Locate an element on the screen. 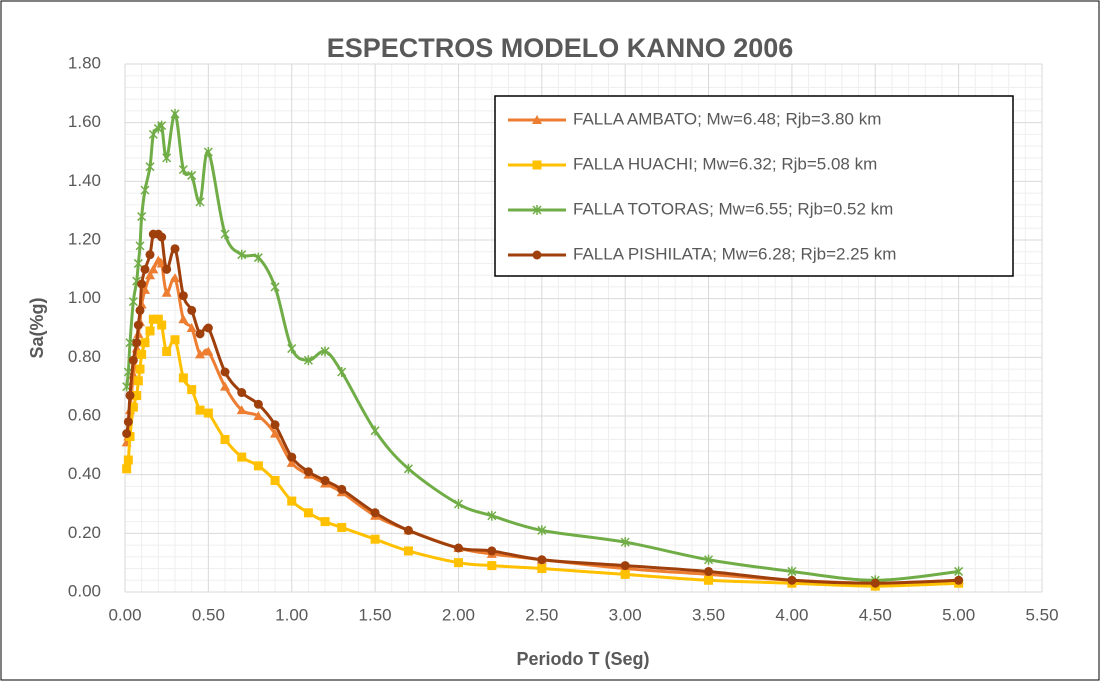 The image size is (1101, 682). x-tick-label: 4.50 is located at coordinates (875, 614).